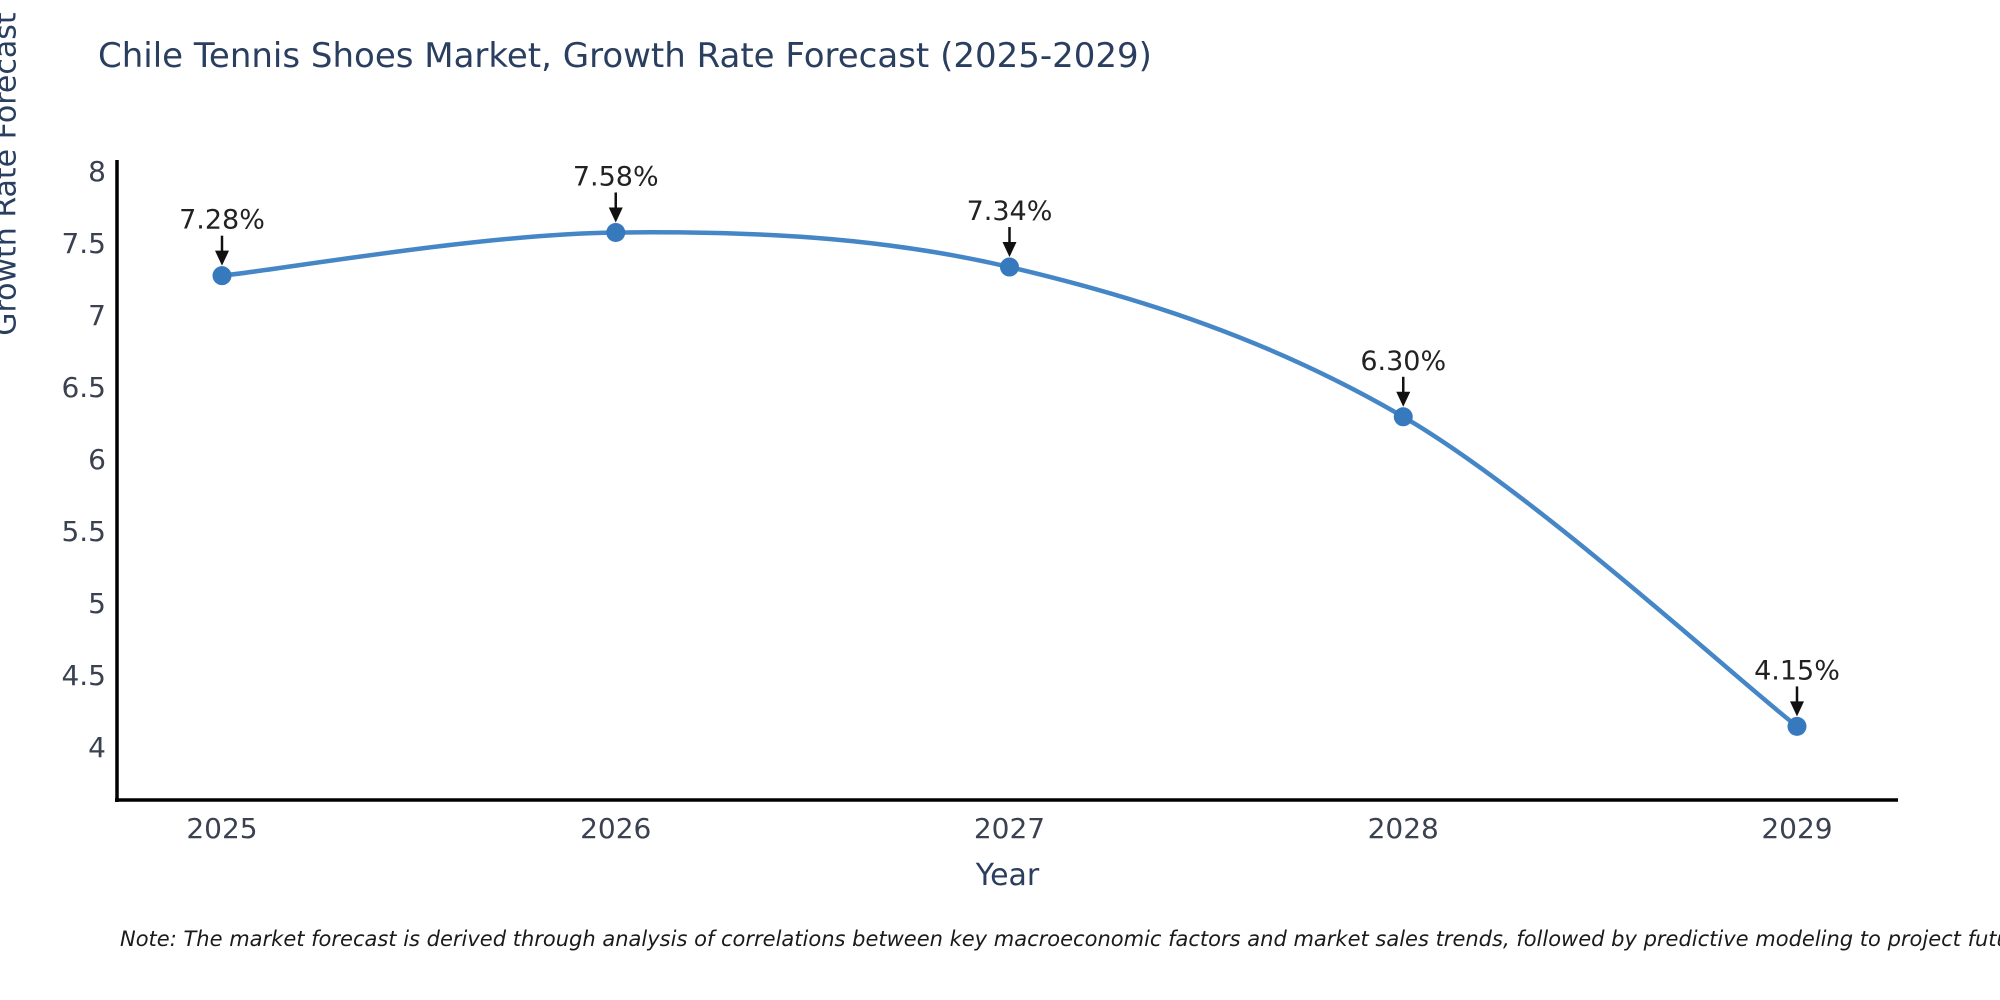  What do you see at coordinates (83, 531) in the screenshot?
I see `y-tick-label: 5.5` at bounding box center [83, 531].